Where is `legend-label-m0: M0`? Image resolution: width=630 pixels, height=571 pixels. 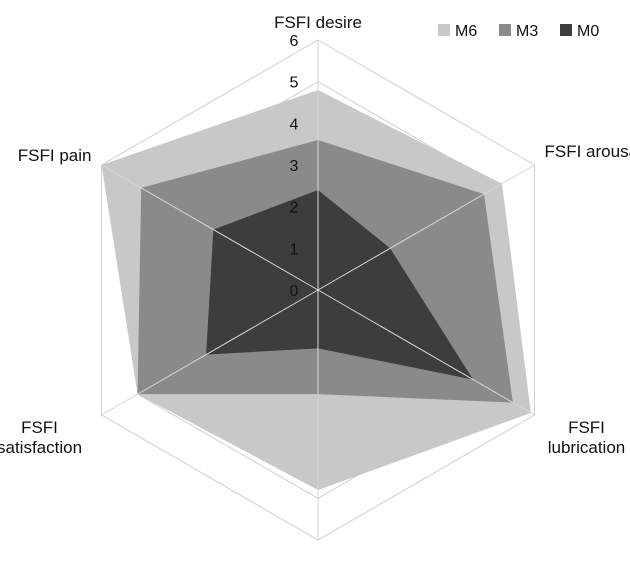 legend-label-m0: M0 is located at coordinates (588, 31).